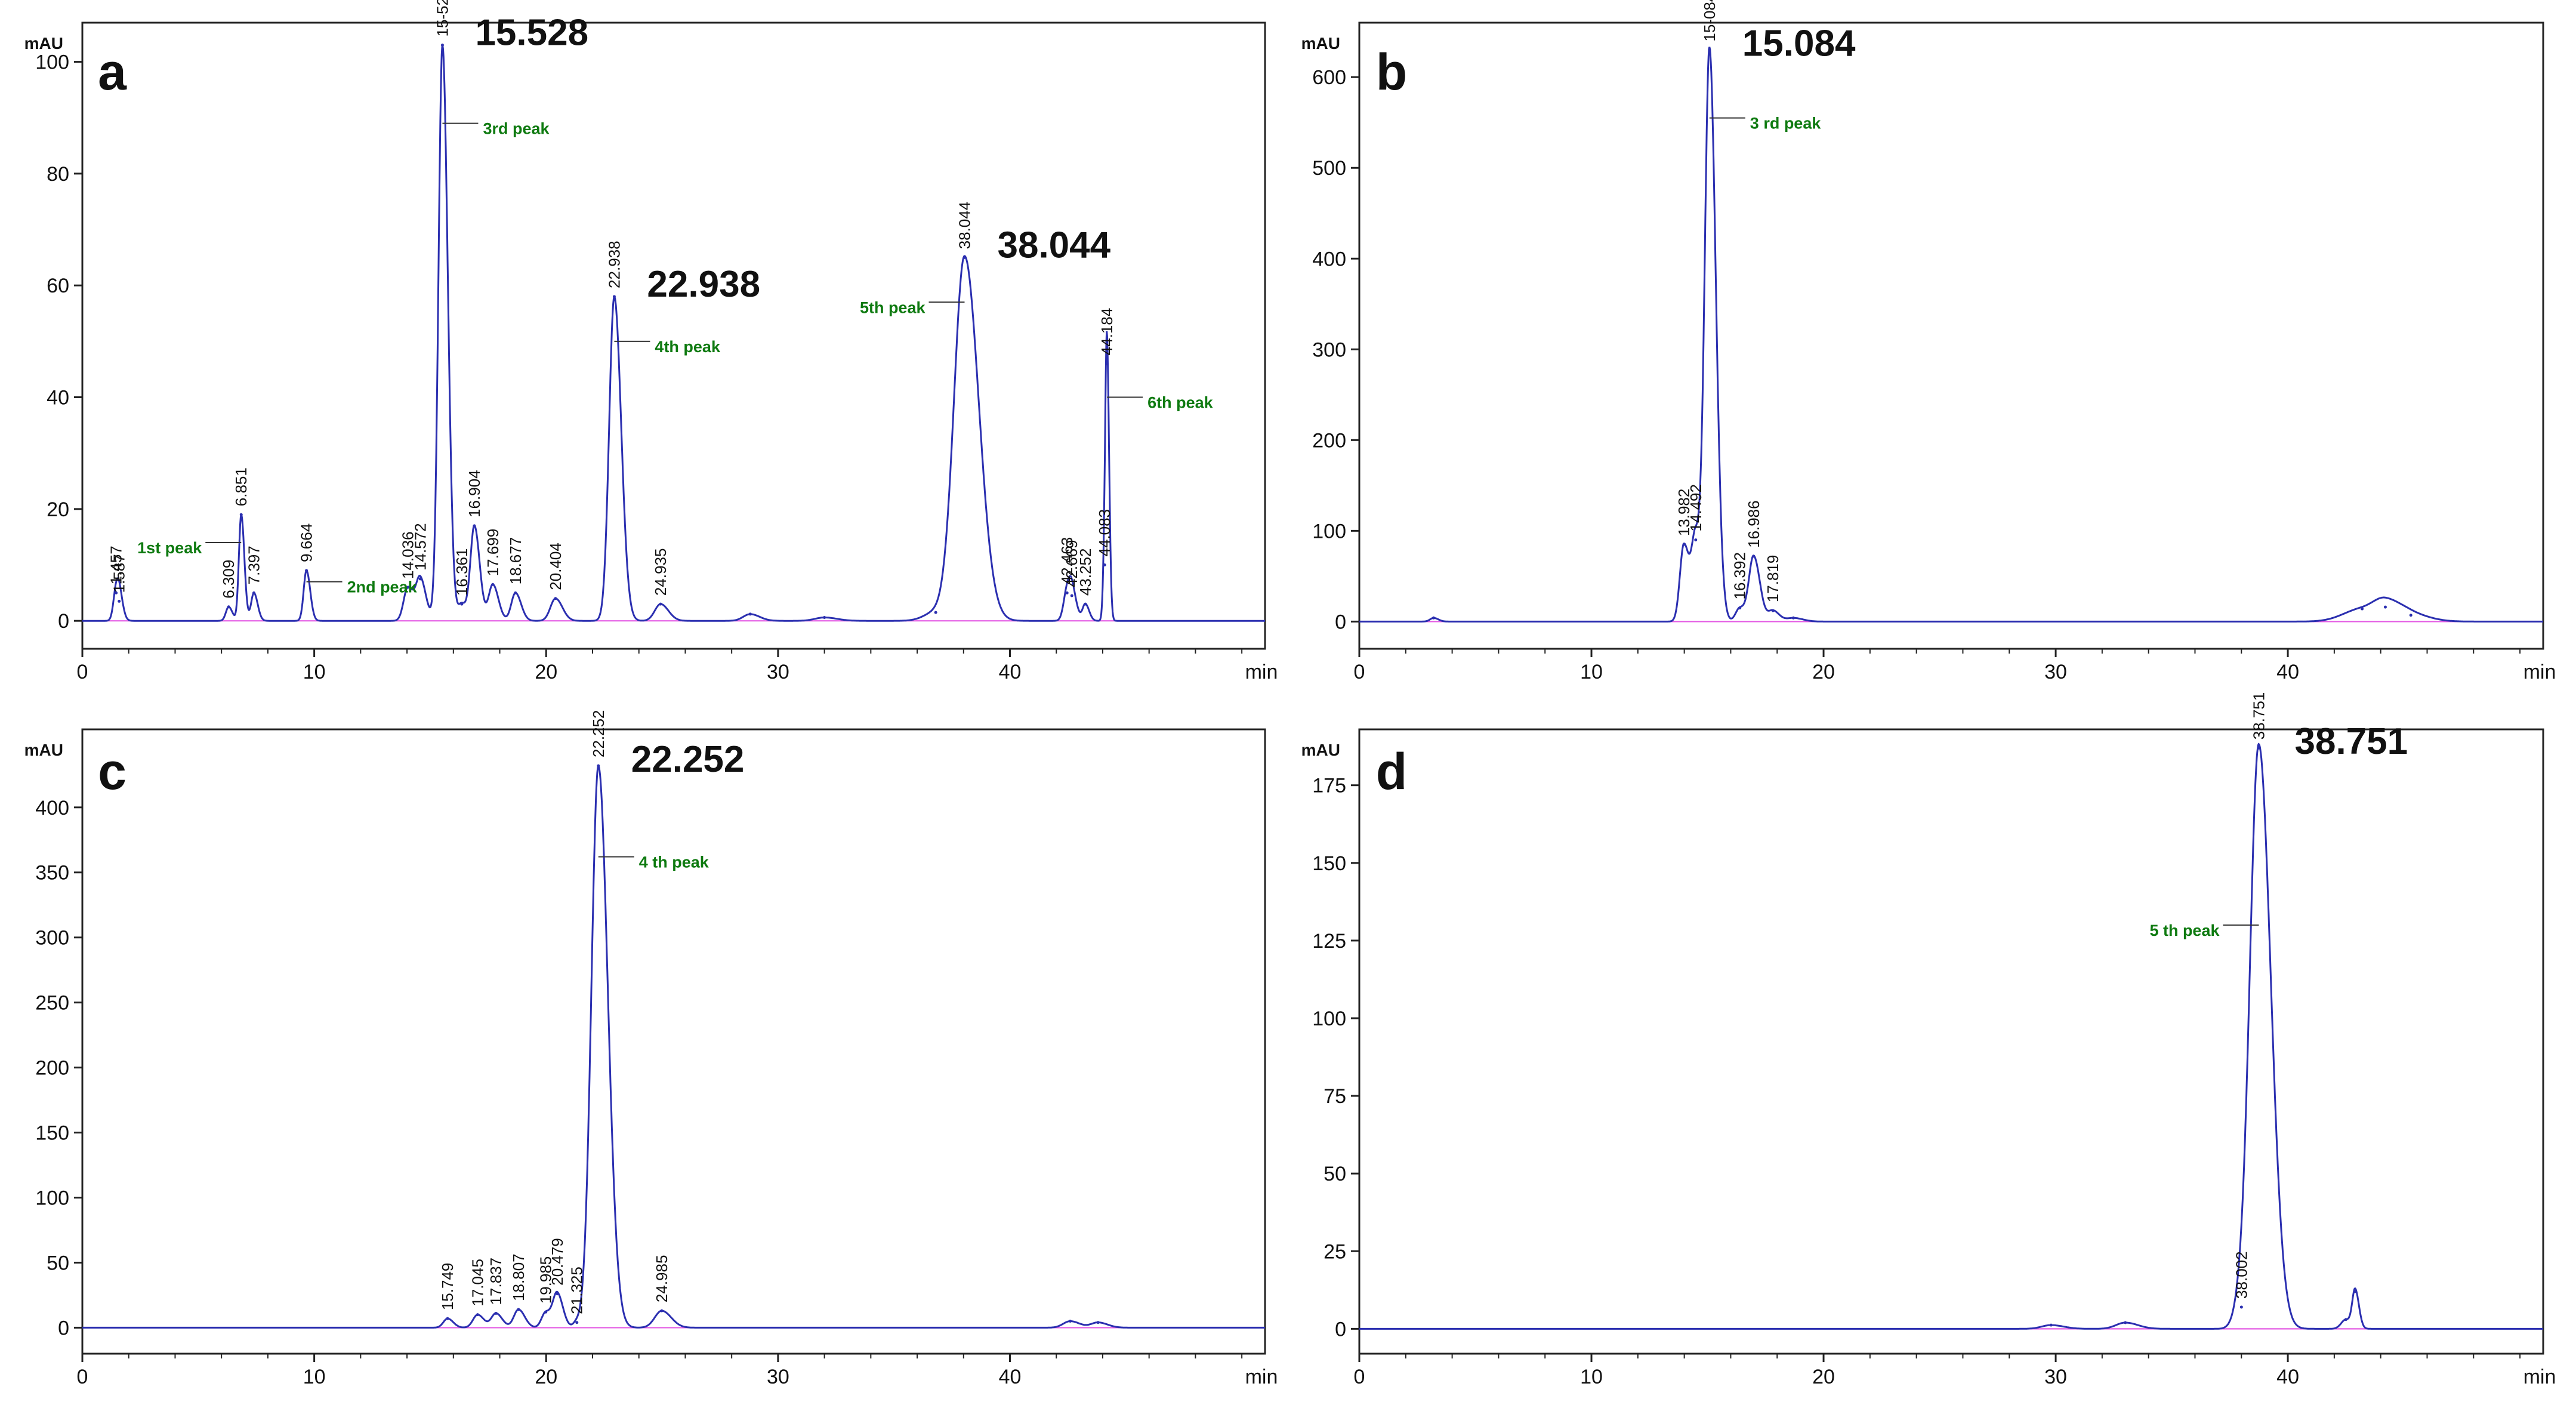  I want to click on peak-rt-label: 19.985, so click(546, 1280).